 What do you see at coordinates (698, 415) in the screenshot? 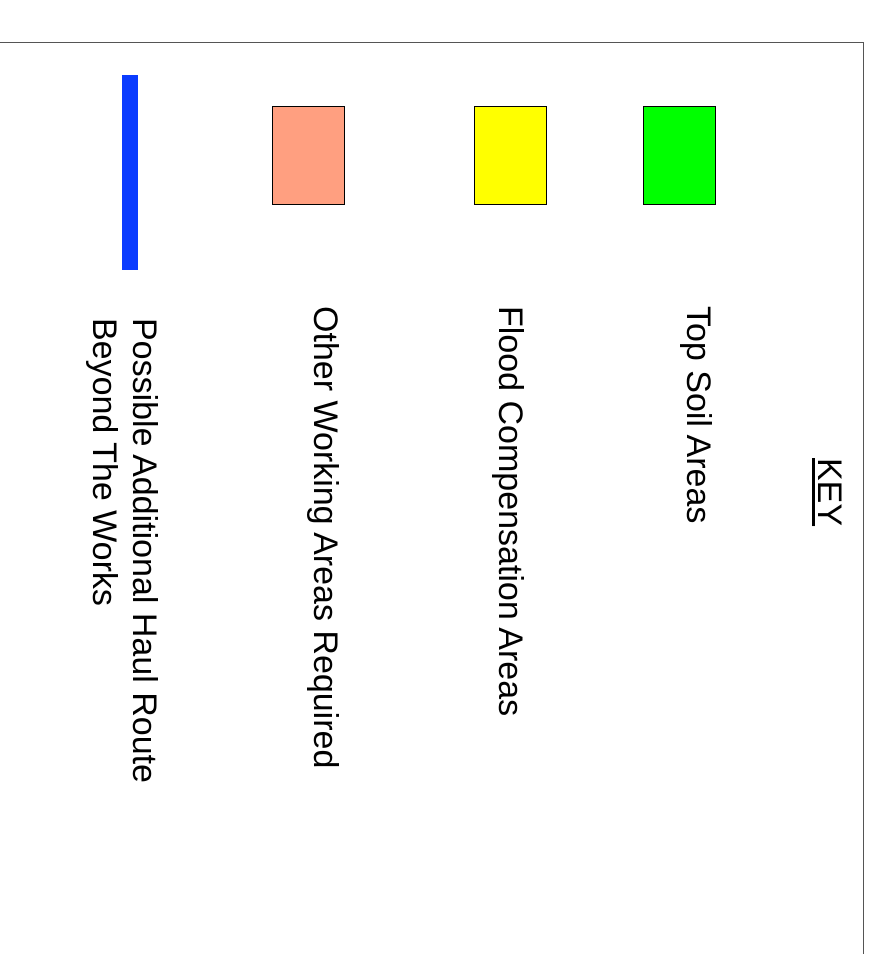
I see `top-soil-label: Top Soil Areas` at bounding box center [698, 415].